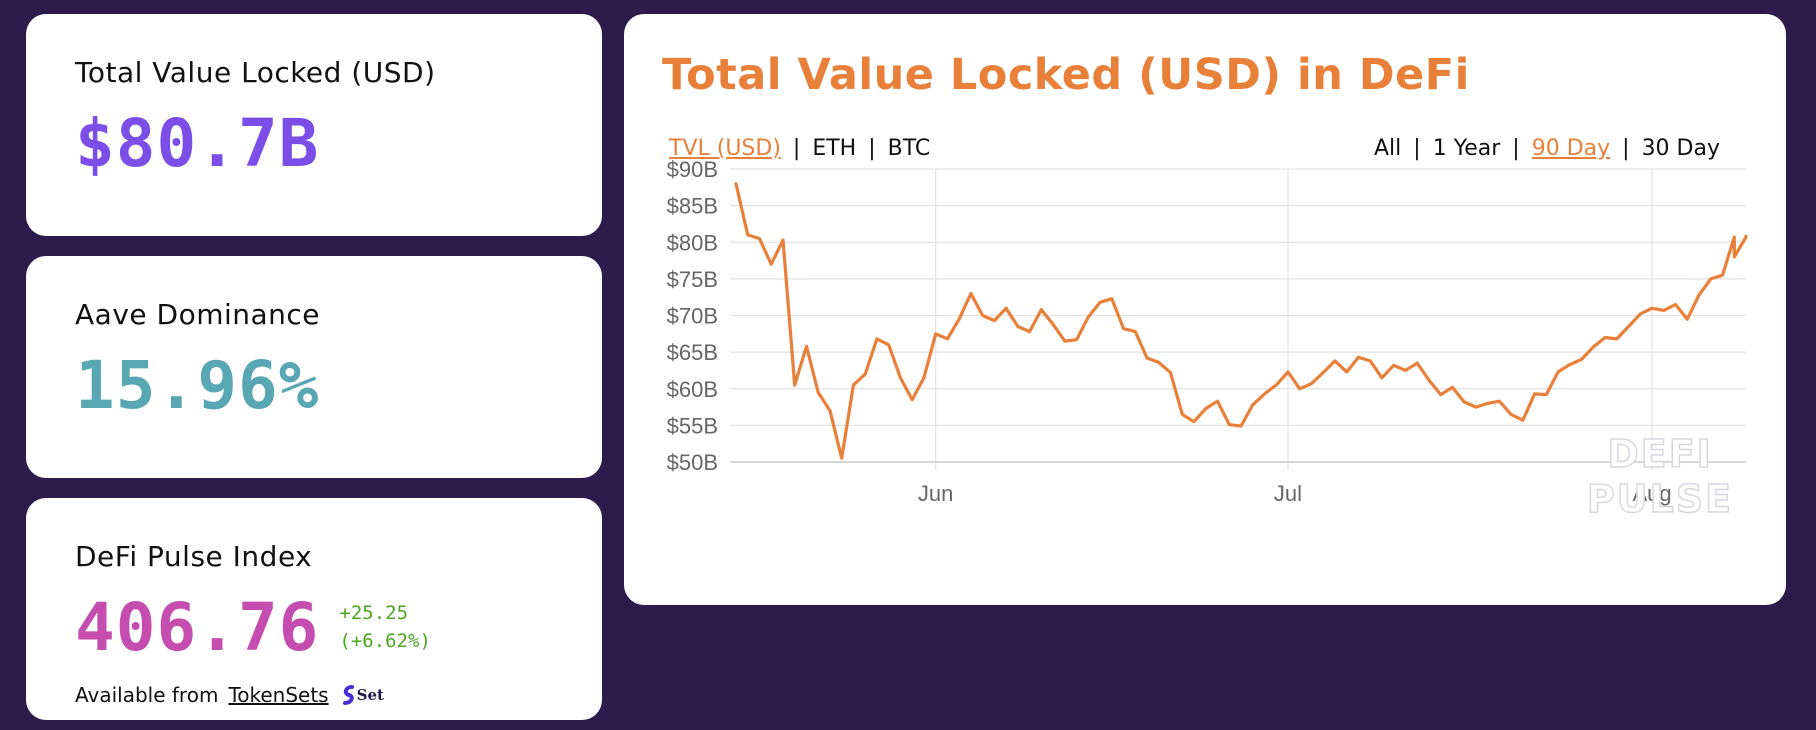  I want to click on availability-note: Available from TokenSets Set, so click(338, 695).